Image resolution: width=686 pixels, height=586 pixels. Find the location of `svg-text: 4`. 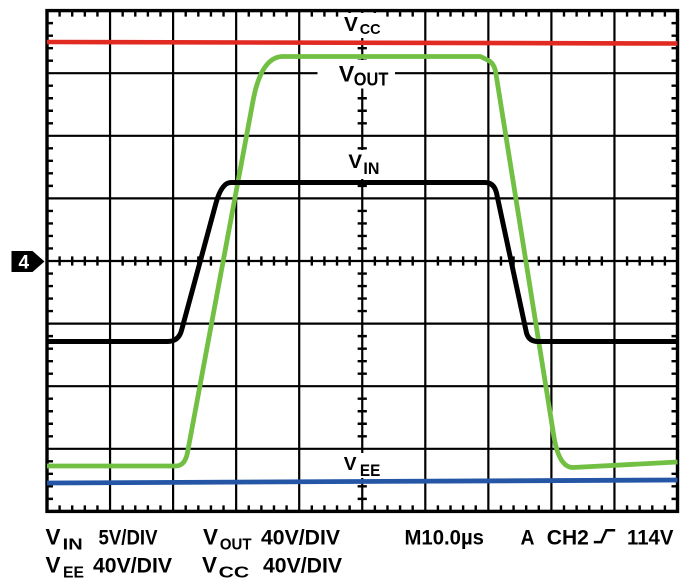

svg-text: 4 is located at coordinates (24, 262).